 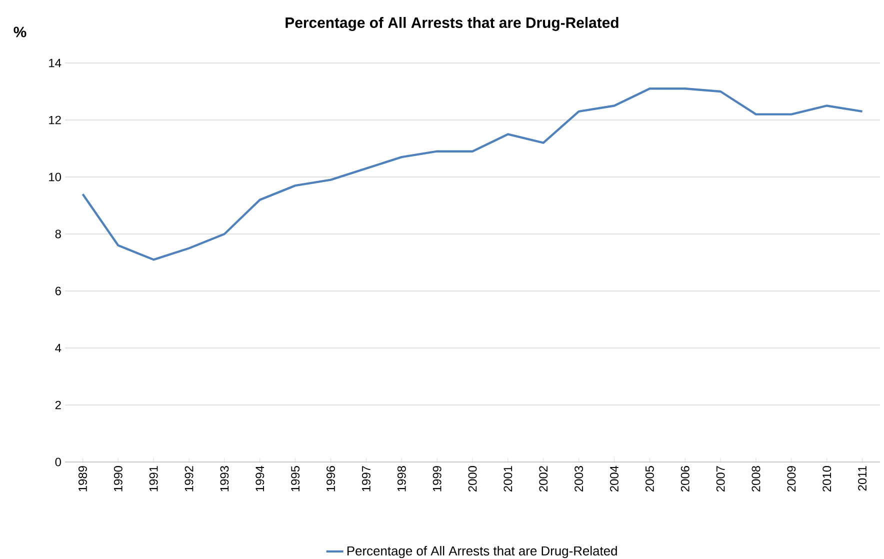 What do you see at coordinates (579, 479) in the screenshot?
I see `x-tick-label: 2003` at bounding box center [579, 479].